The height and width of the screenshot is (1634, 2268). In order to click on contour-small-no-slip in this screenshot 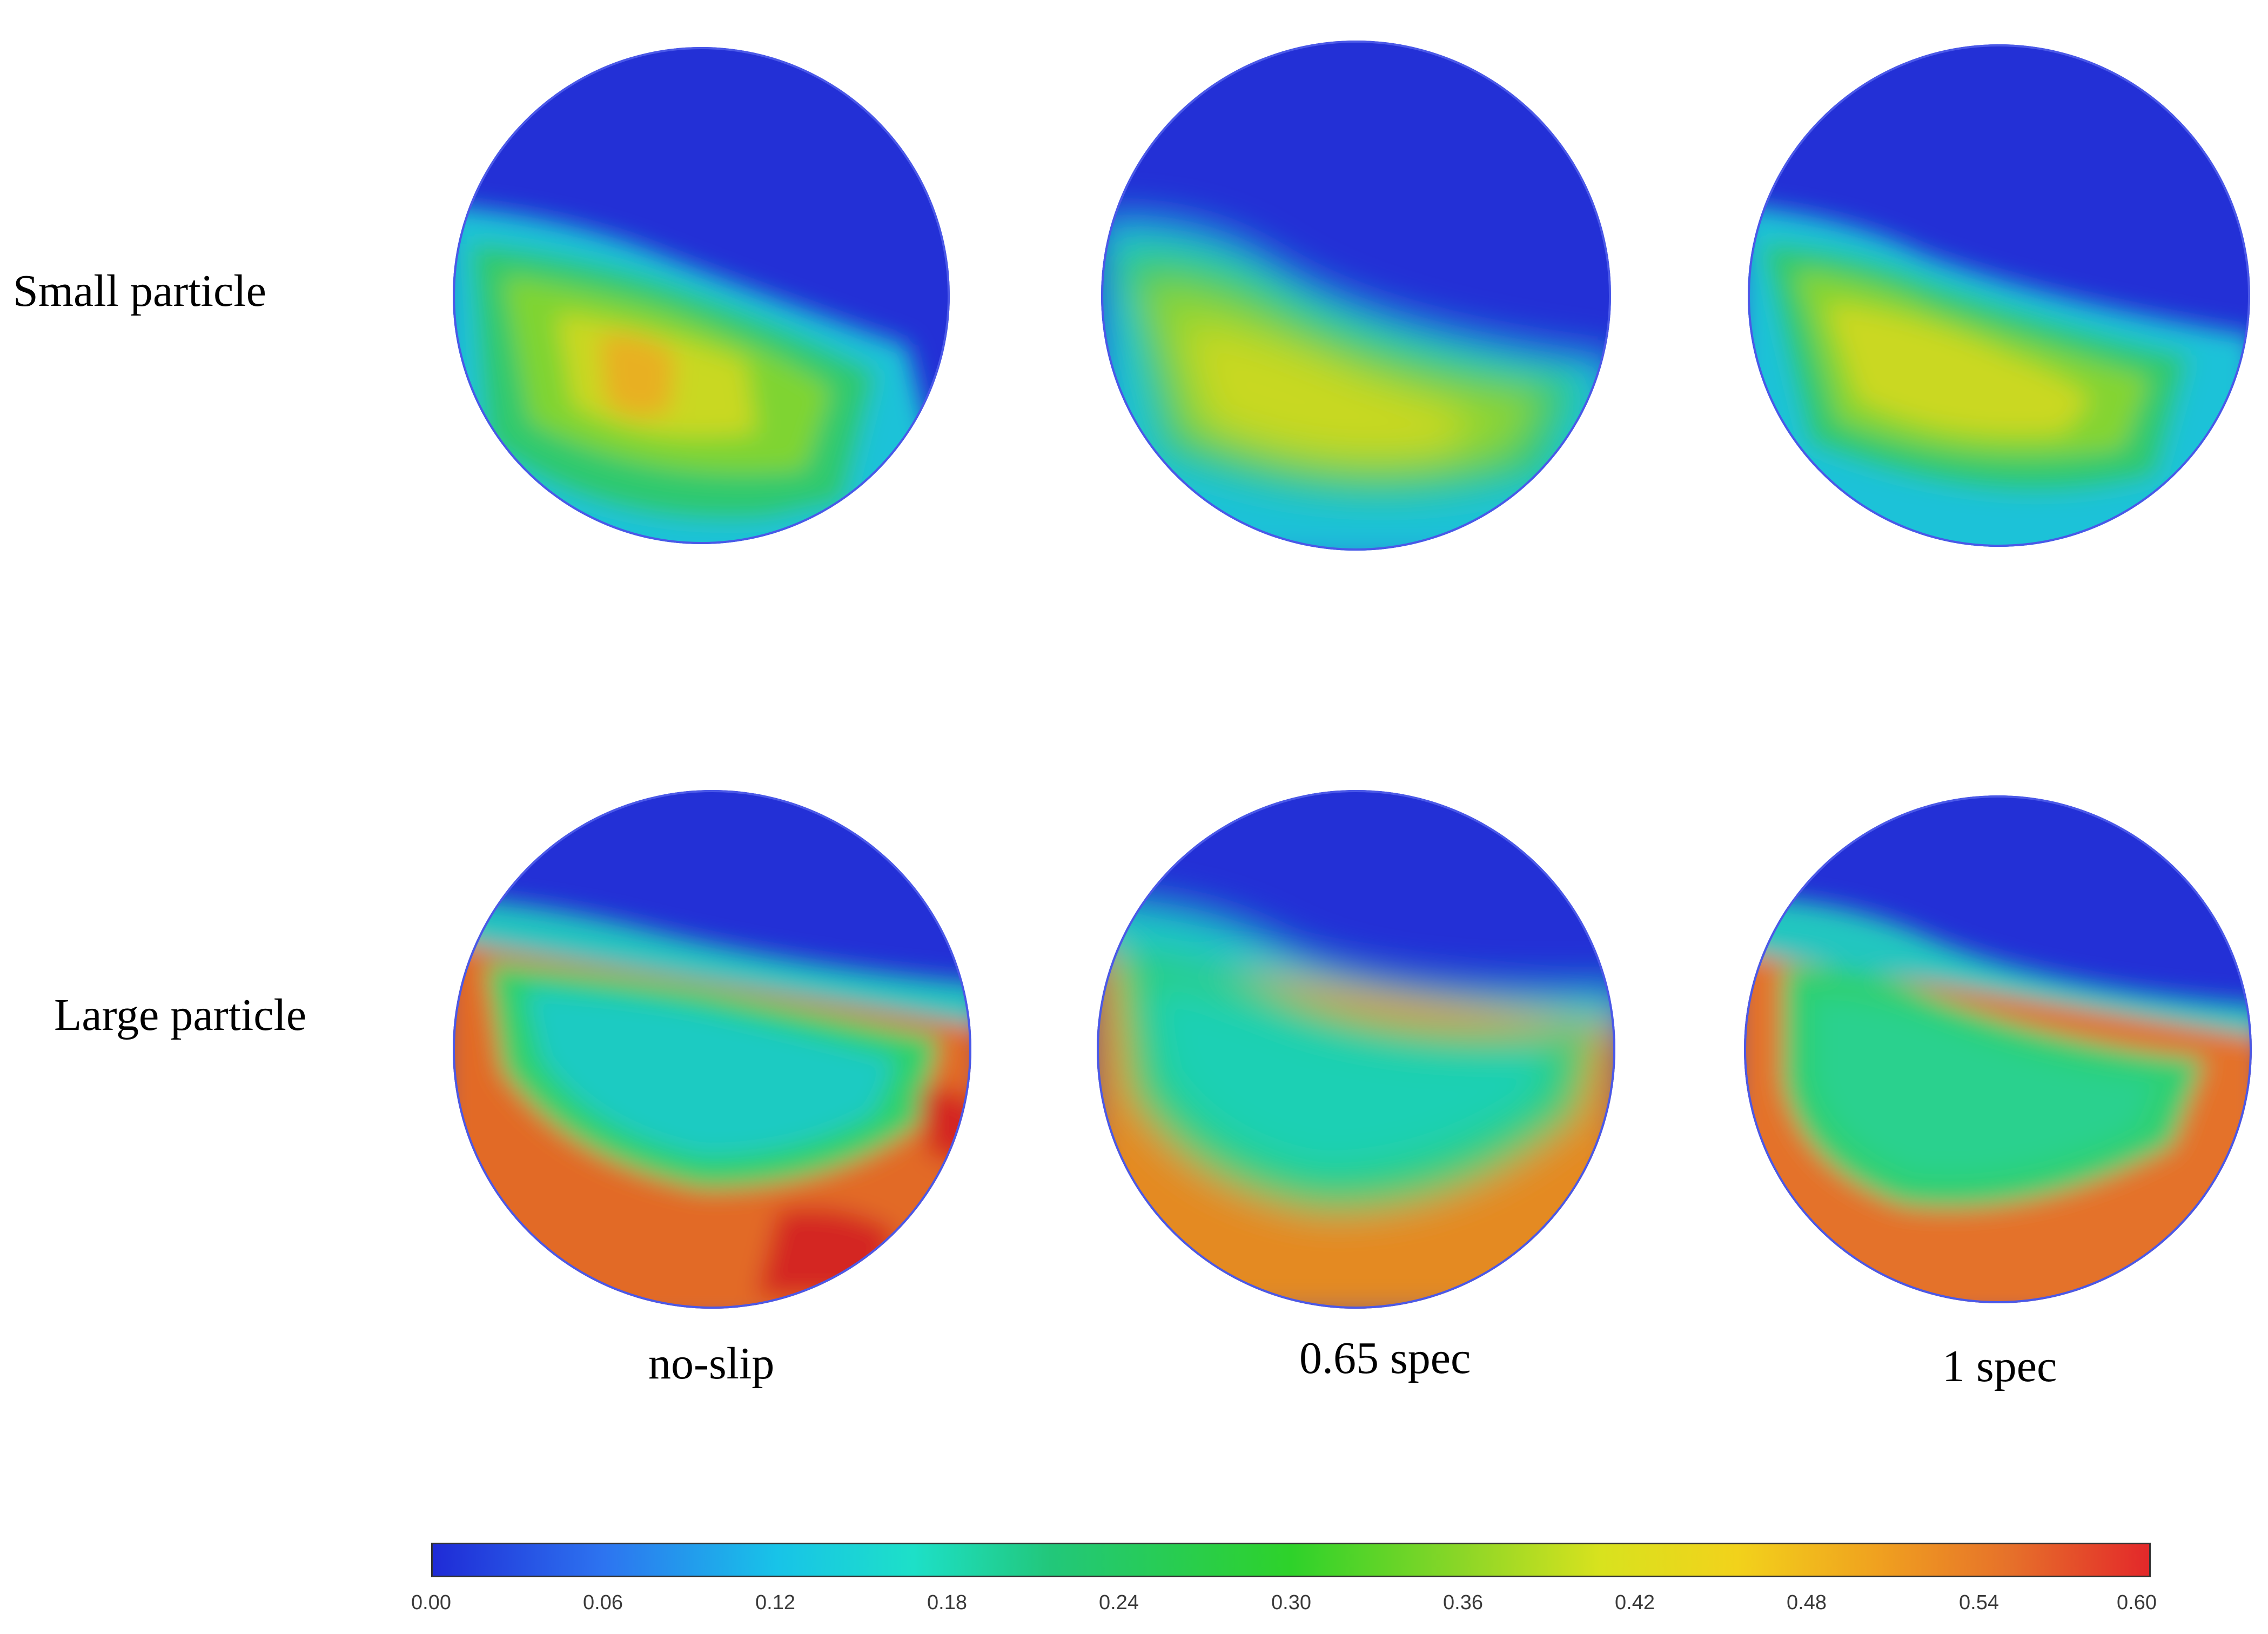, I will do `click(701, 295)`.